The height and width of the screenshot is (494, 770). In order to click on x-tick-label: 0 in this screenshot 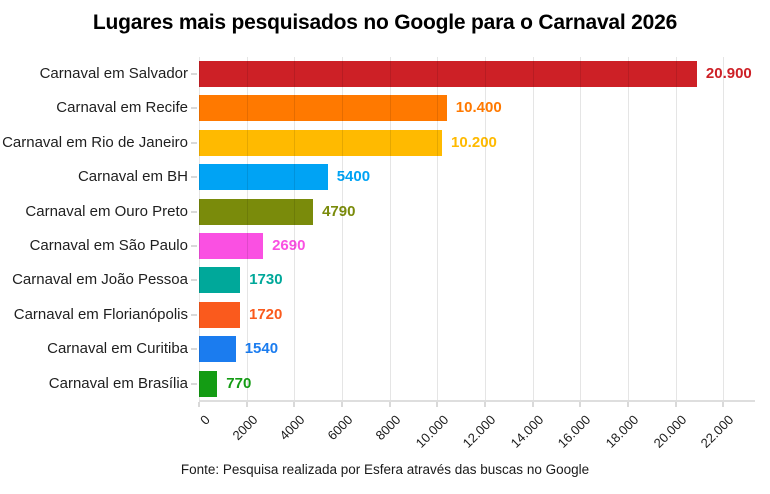, I will do `click(204, 420)`.